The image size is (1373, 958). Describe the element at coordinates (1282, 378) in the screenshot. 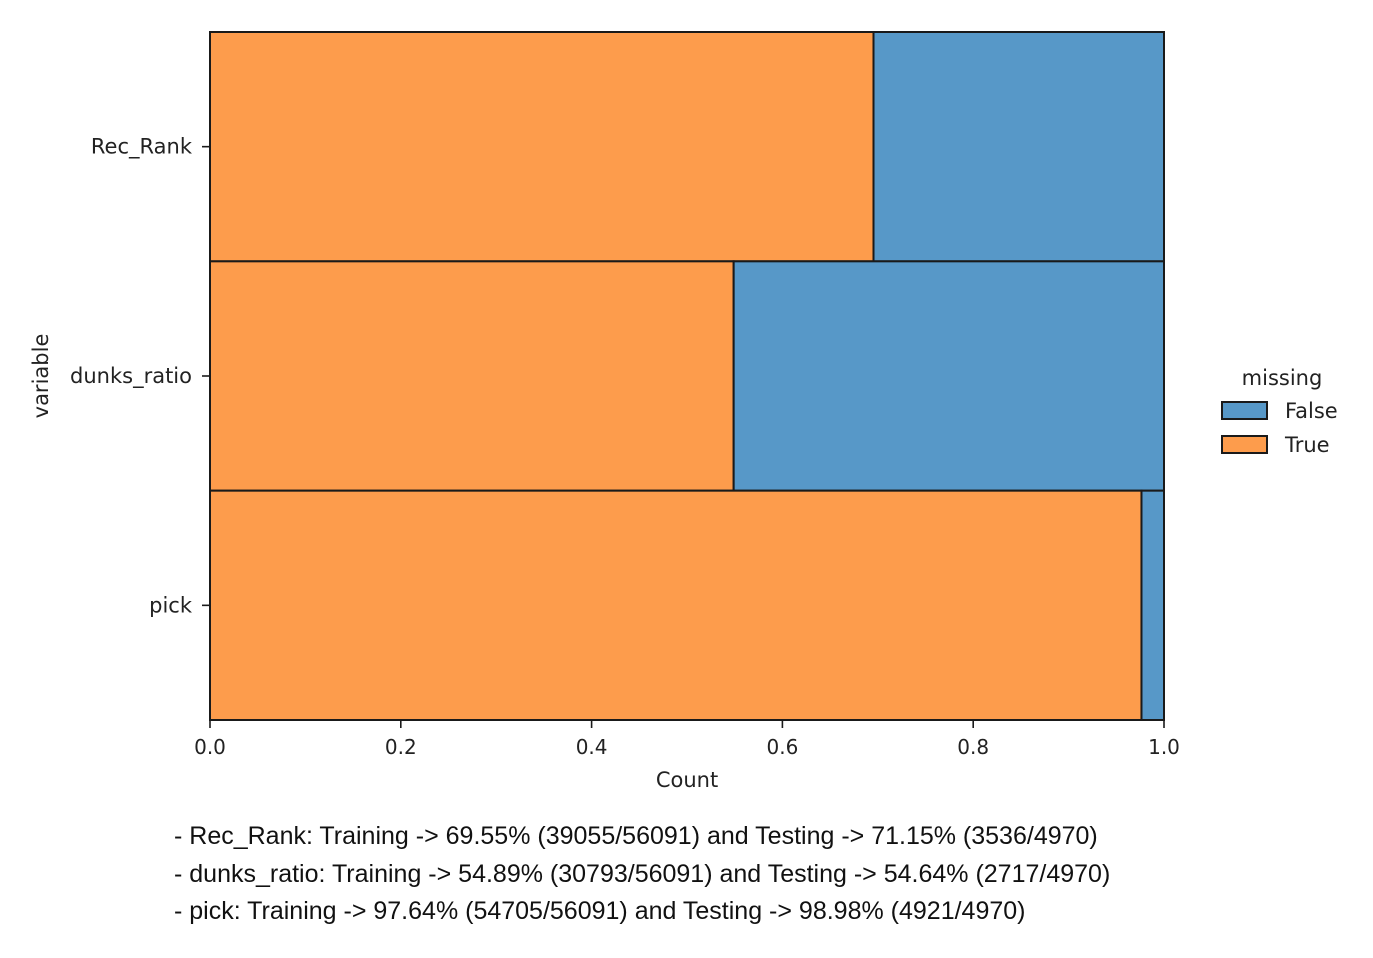

I see `legend-title: missing` at that location.